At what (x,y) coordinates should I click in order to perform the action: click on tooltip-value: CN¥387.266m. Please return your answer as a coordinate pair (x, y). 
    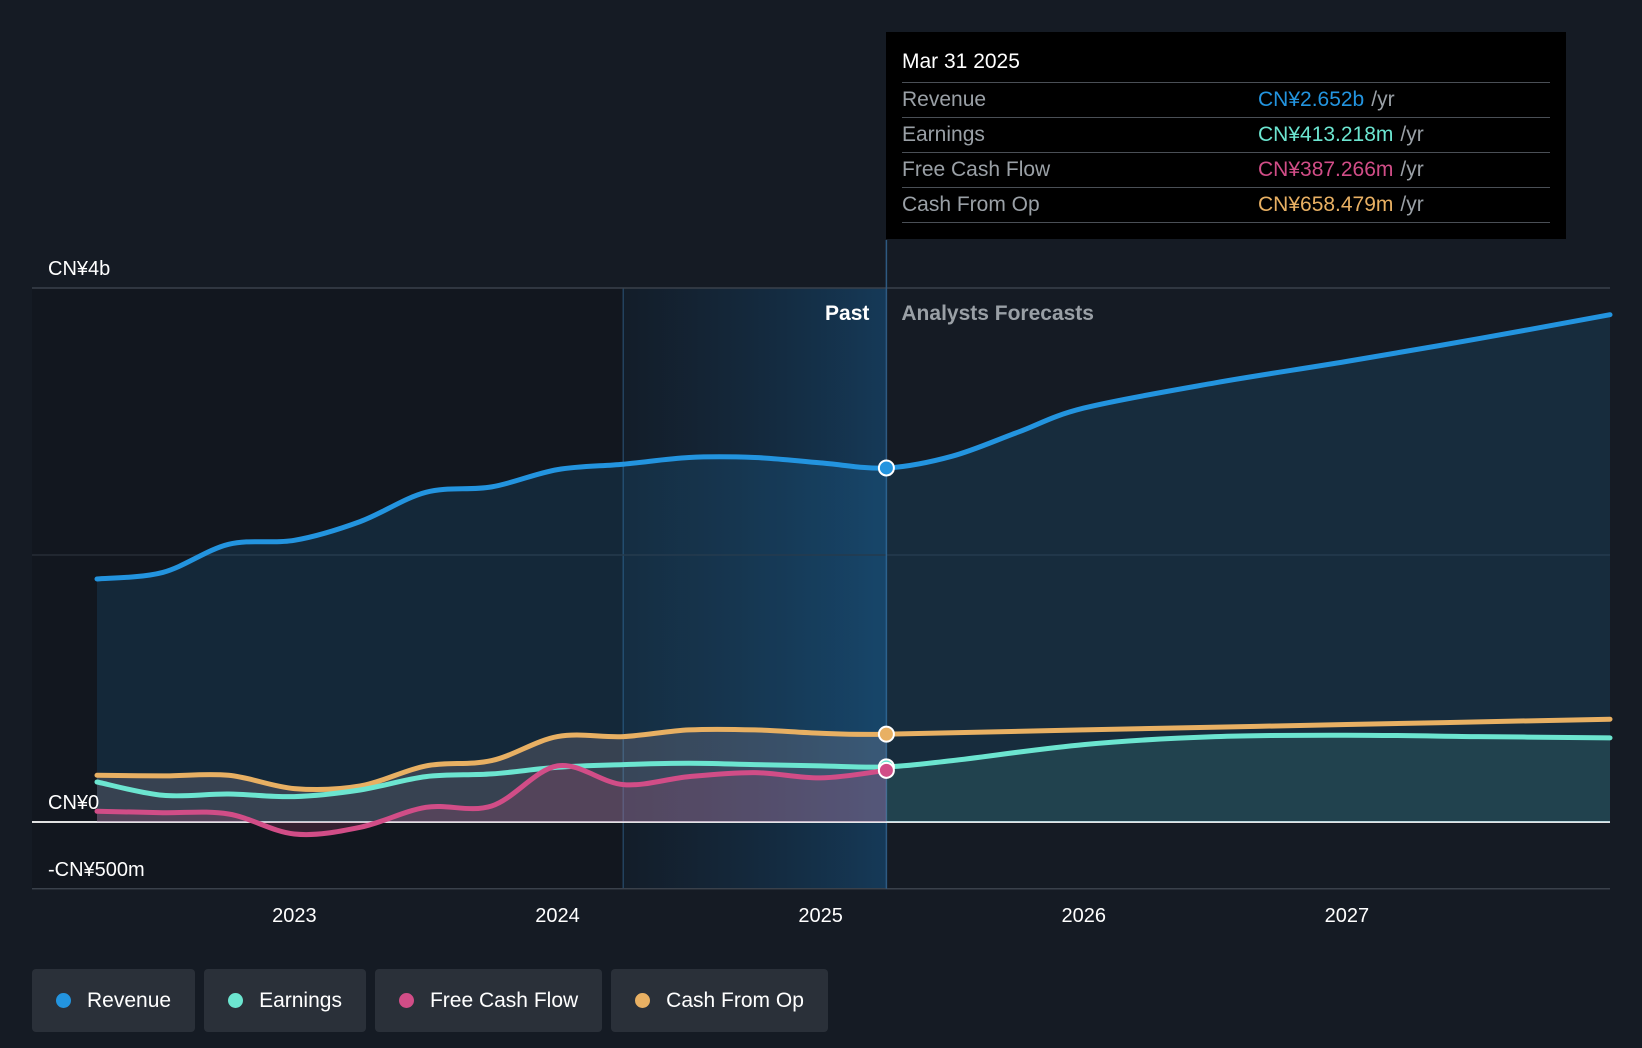
    Looking at the image, I should click on (1326, 169).